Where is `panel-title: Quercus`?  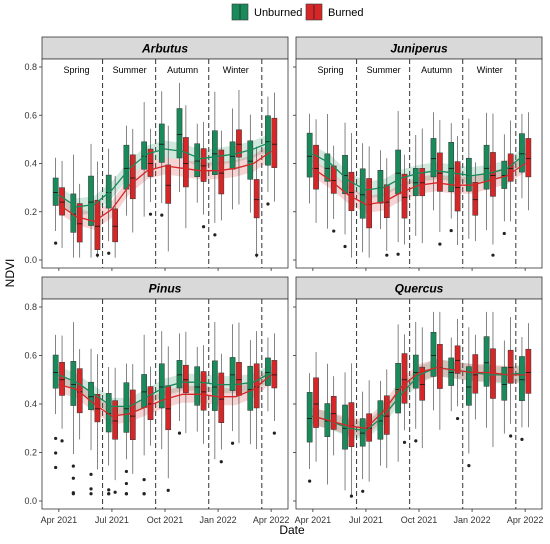
panel-title: Quercus is located at coordinates (419, 289).